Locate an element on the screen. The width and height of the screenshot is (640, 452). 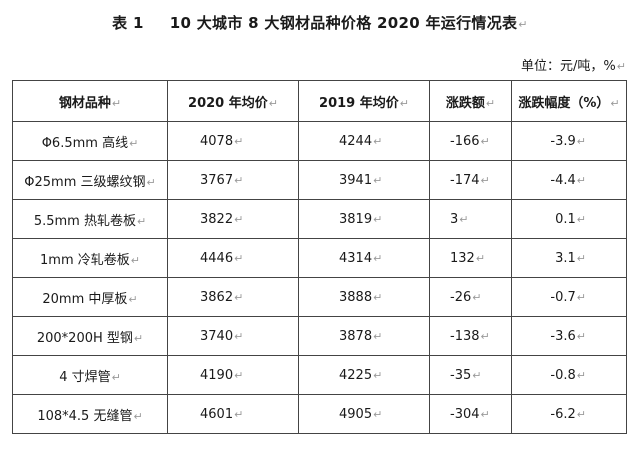
table-title-text: 10 大城市 8 大钢材品种价格 2020 年运行情况表 is located at coordinates (343, 23).